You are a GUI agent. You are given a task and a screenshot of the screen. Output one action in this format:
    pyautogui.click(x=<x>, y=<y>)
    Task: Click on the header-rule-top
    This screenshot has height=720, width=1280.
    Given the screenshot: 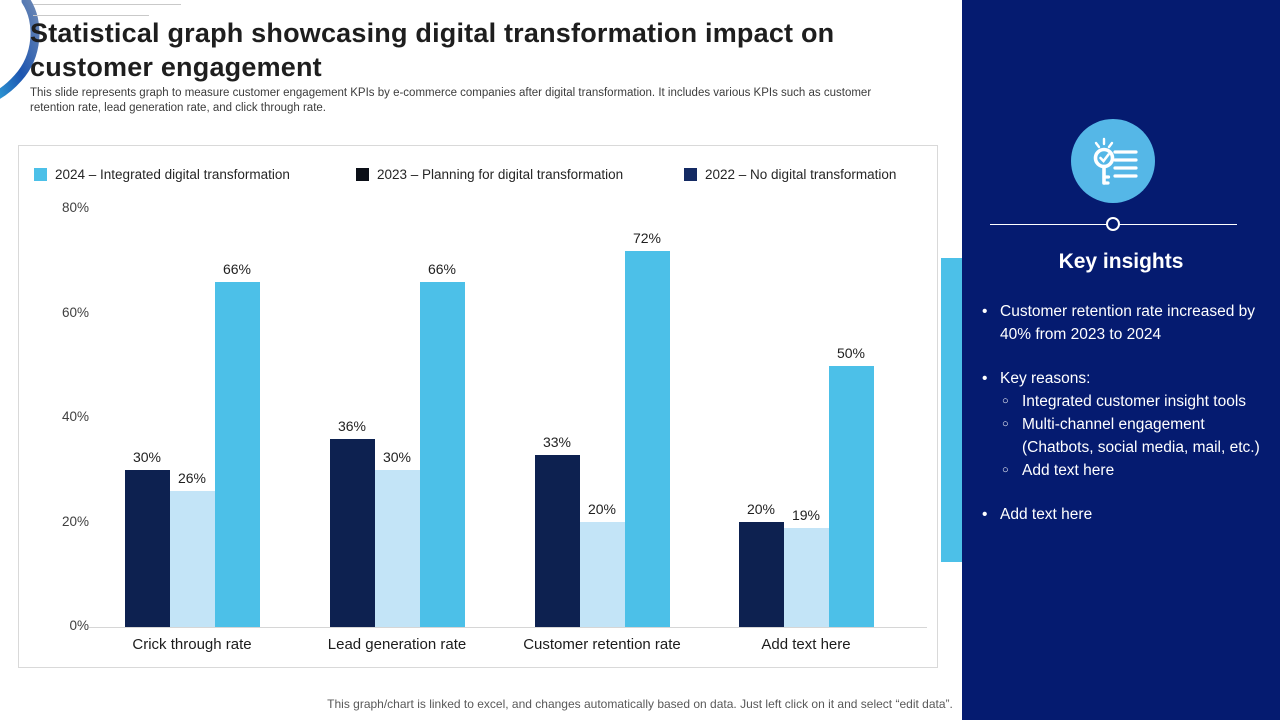 What is the action you would take?
    pyautogui.click(x=107, y=4)
    